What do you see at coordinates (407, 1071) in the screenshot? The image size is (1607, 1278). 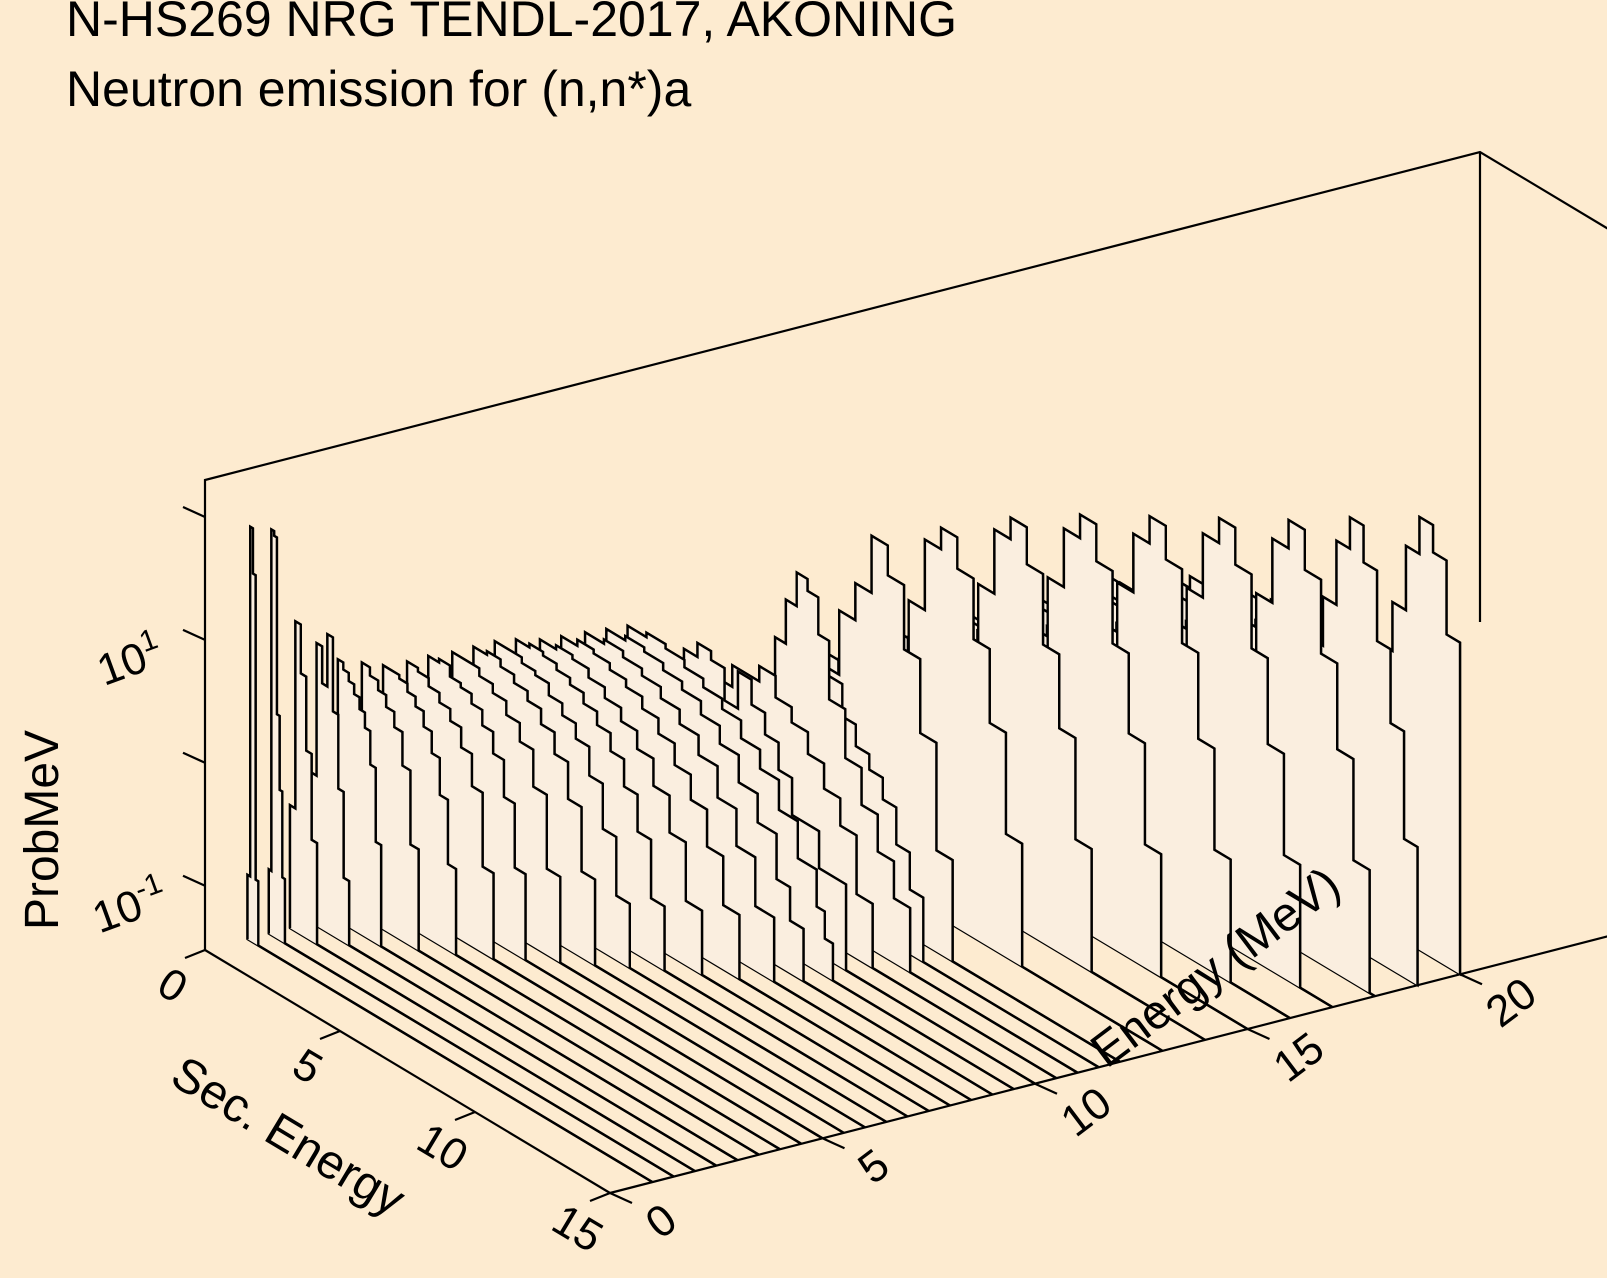 I see `x-axis-line` at bounding box center [407, 1071].